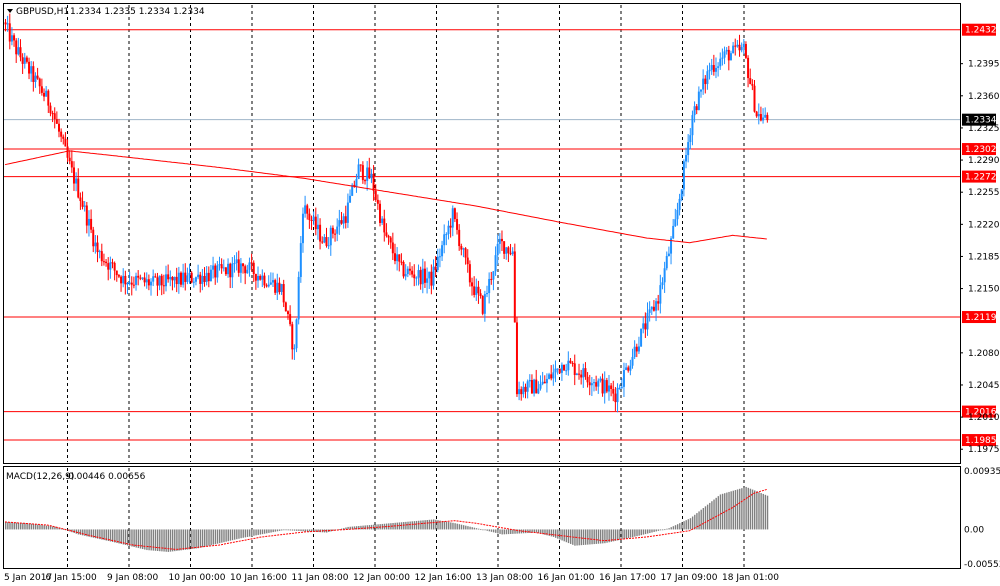  Describe the element at coordinates (10, 11) in the screenshot. I see `chart-menu-icon` at that location.